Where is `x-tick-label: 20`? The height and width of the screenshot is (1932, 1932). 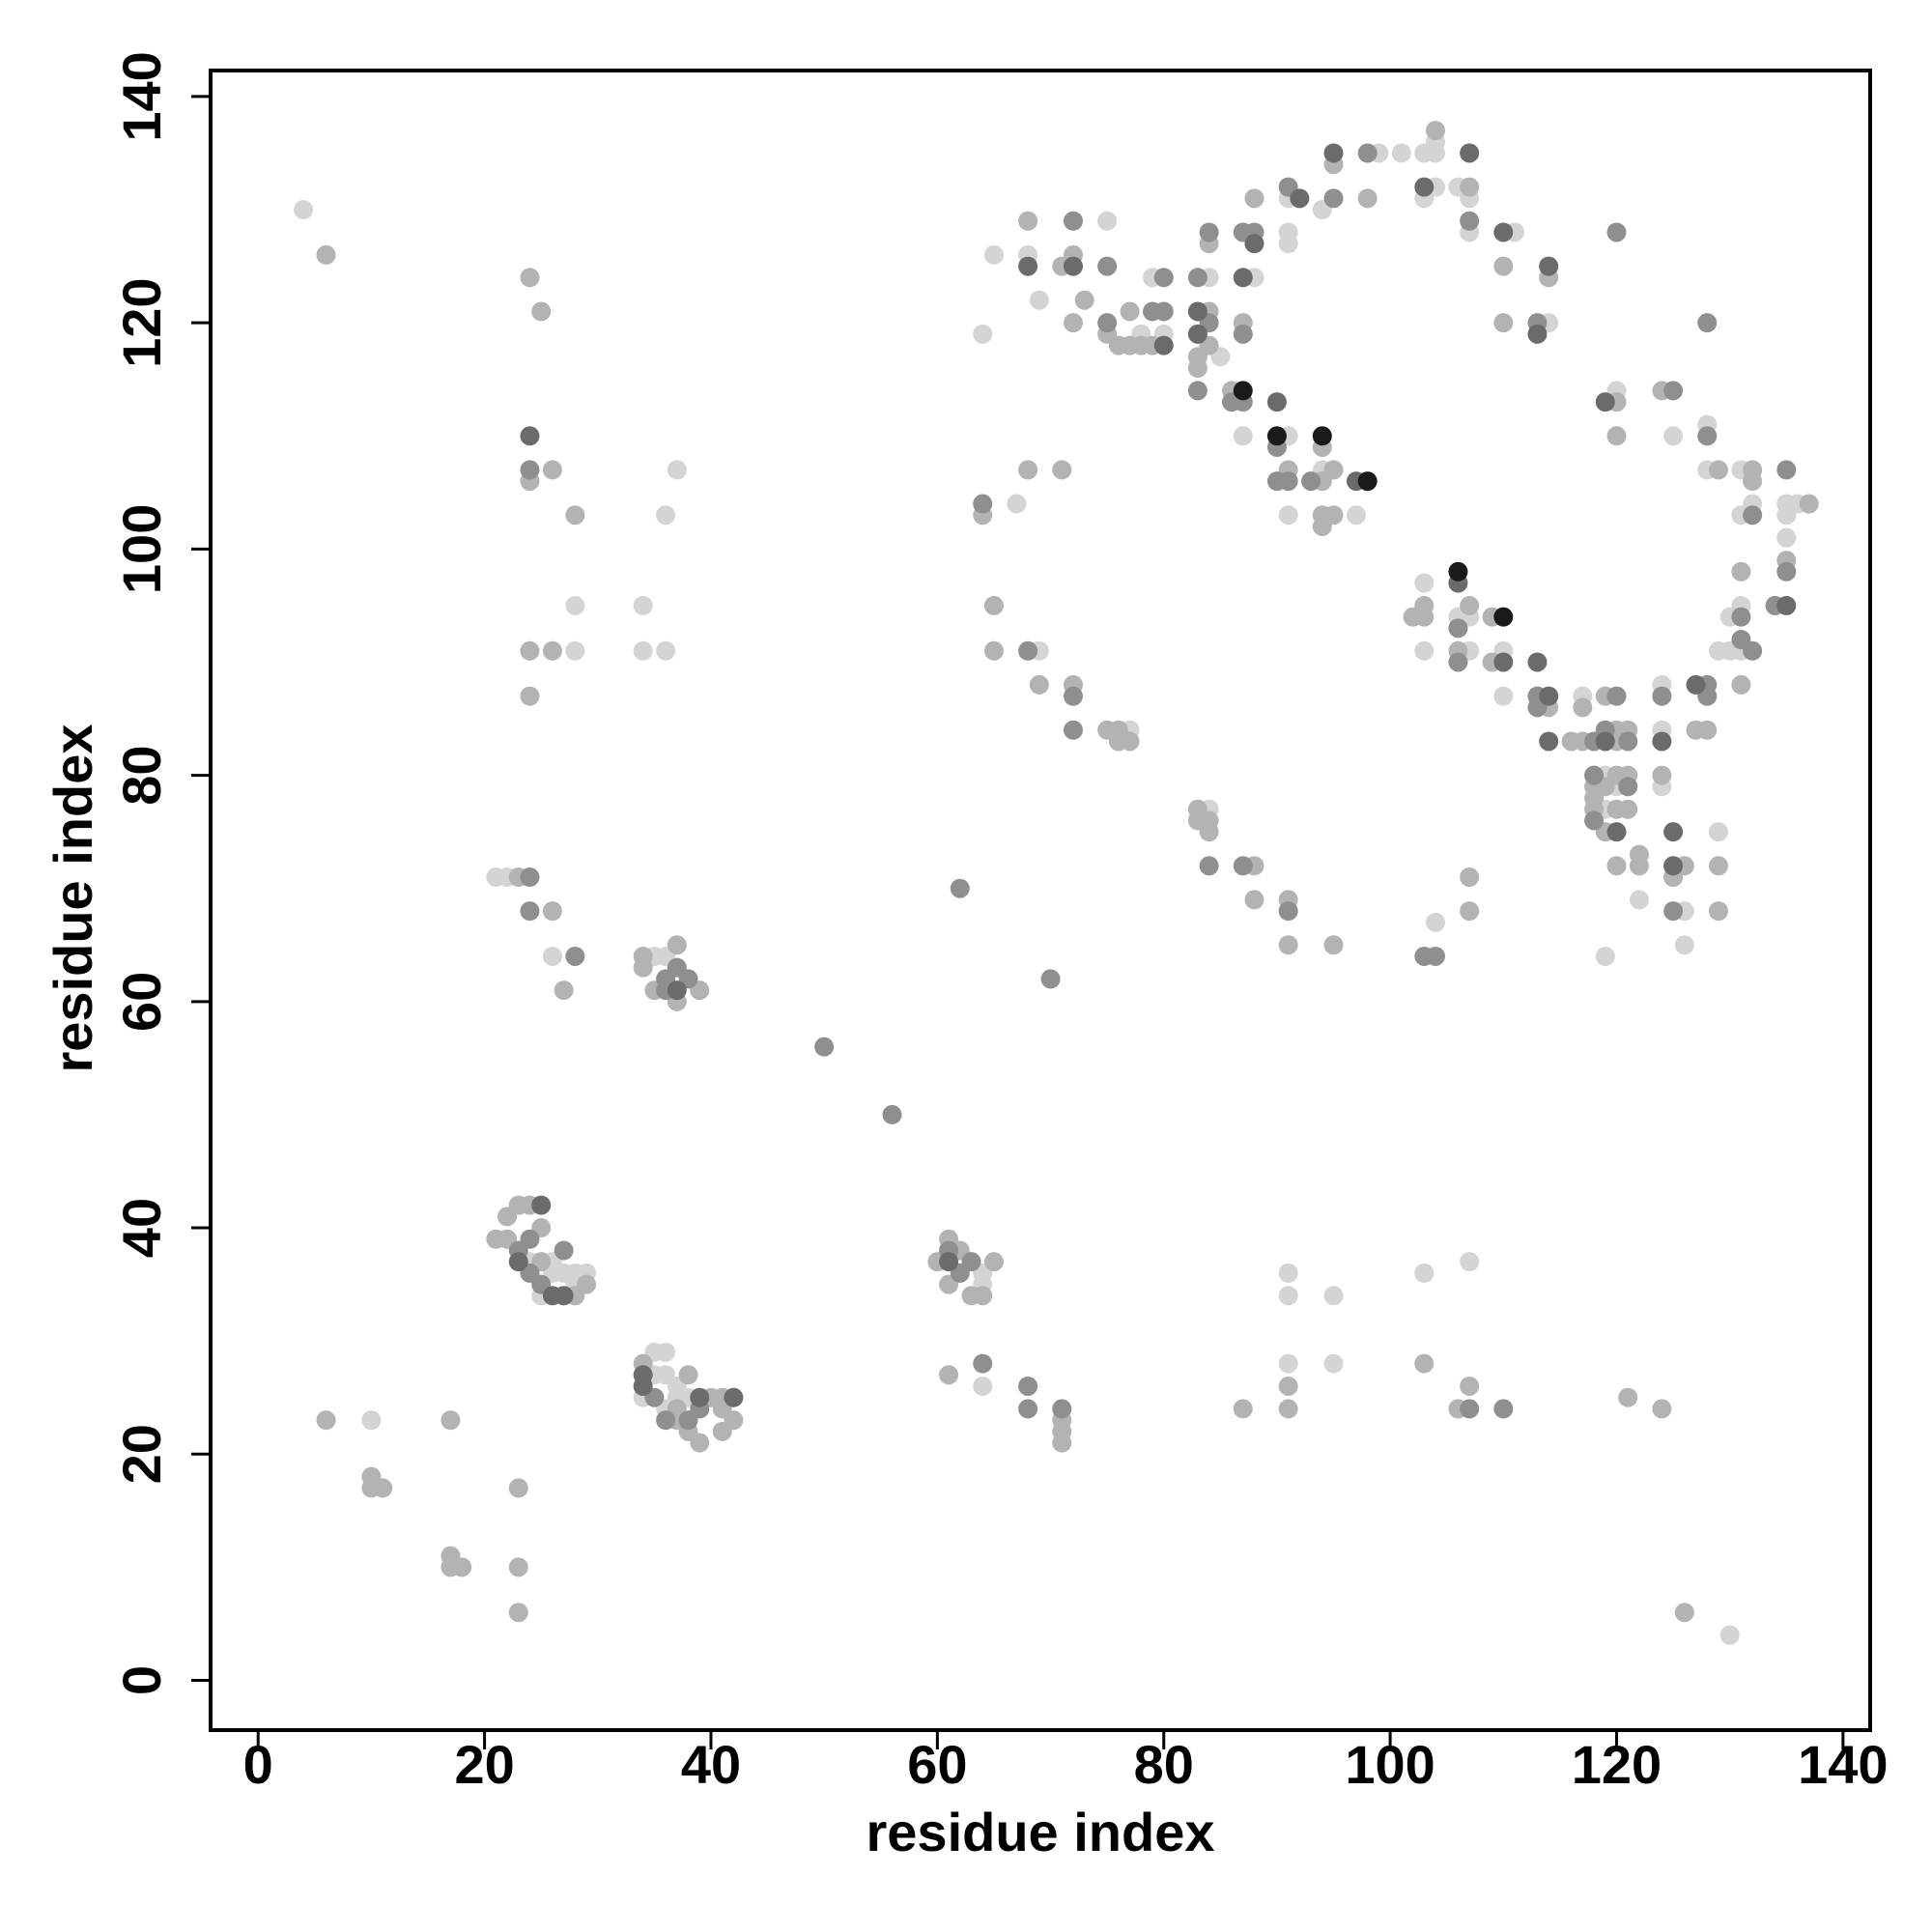 x-tick-label: 20 is located at coordinates (484, 1764).